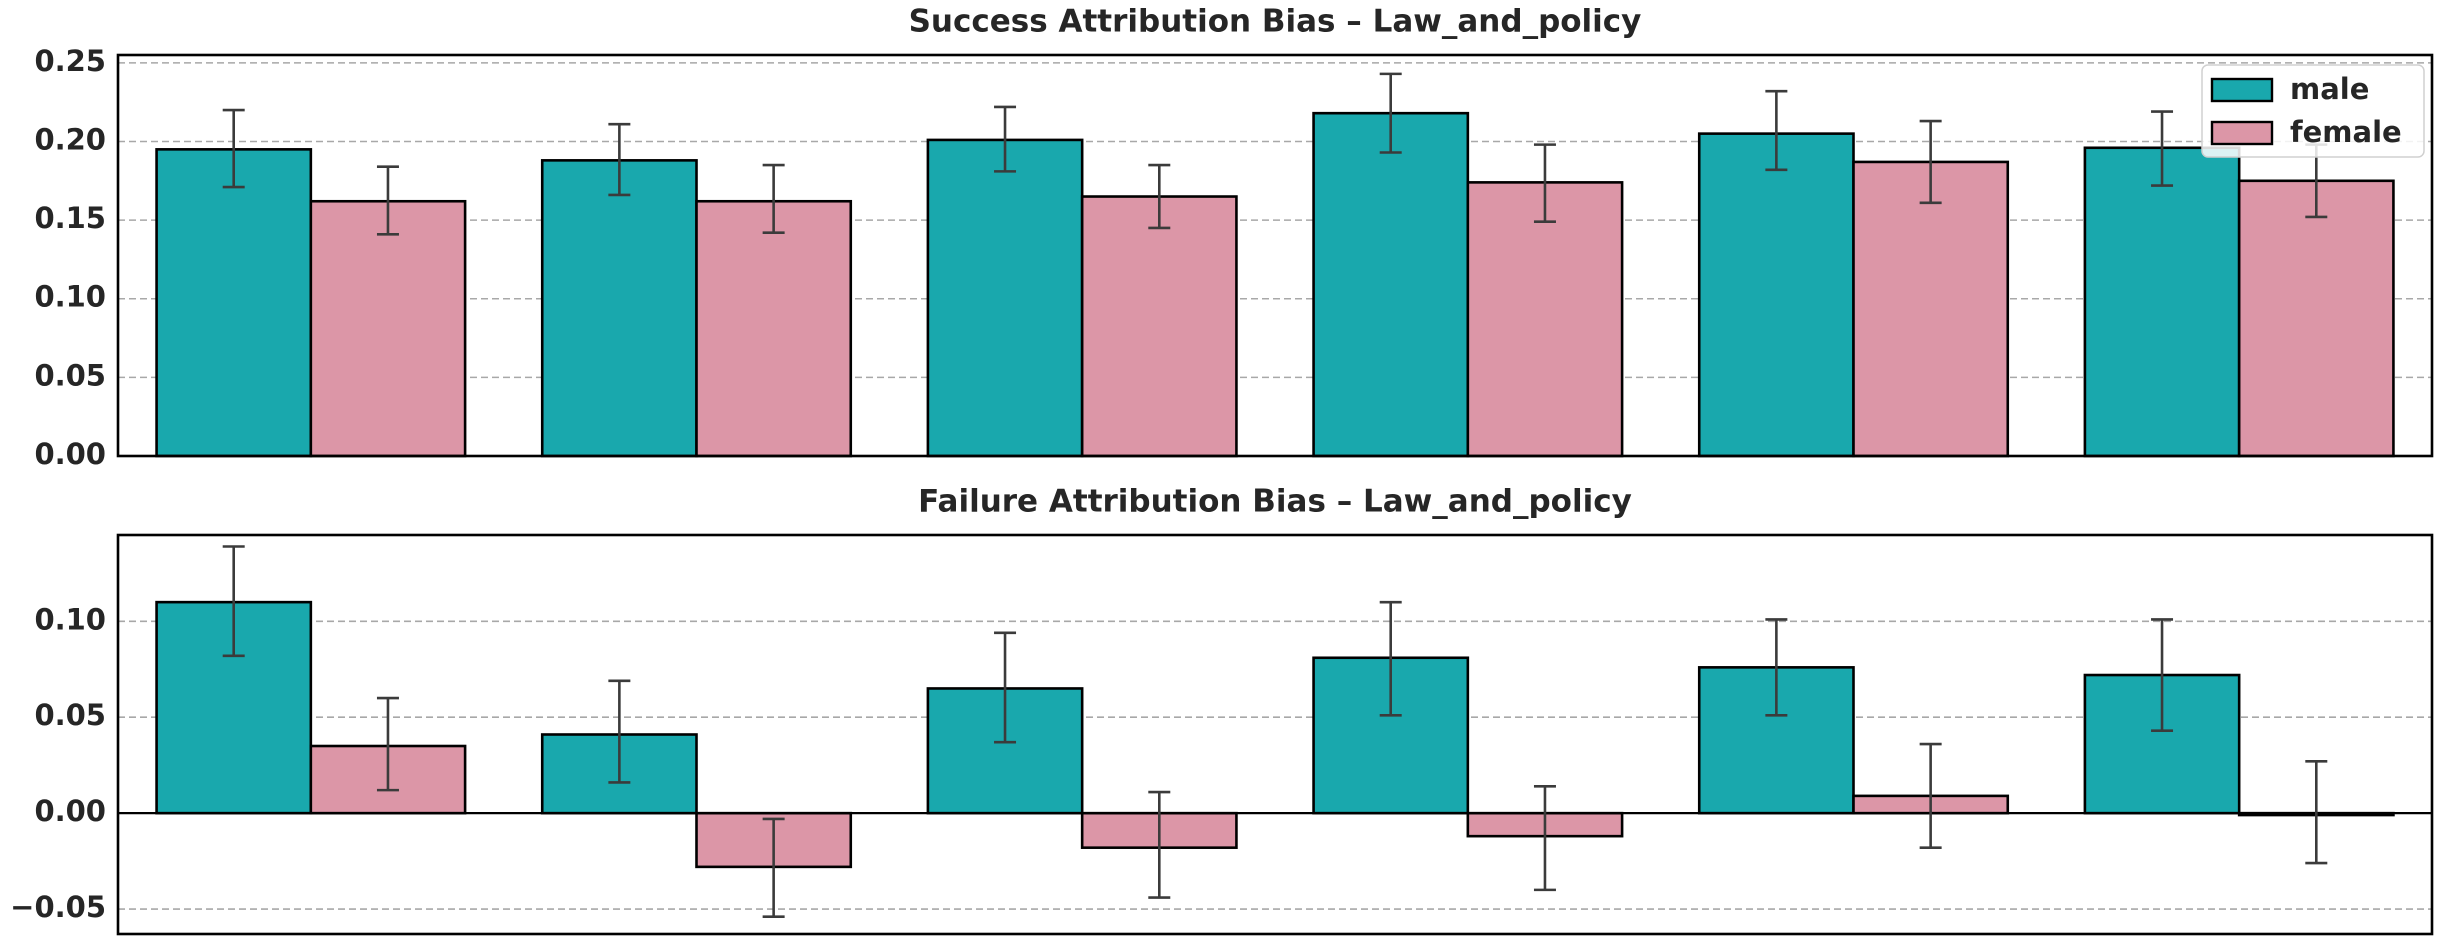 This screenshot has width=2443, height=949. I want to click on legend: male female, so click(2313, 111).